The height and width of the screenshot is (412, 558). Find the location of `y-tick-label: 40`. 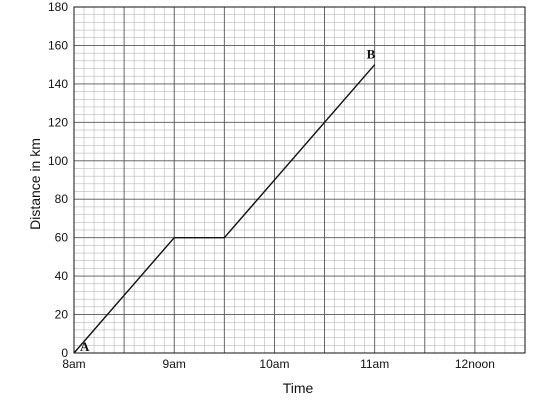

y-tick-label: 40 is located at coordinates (62, 276).